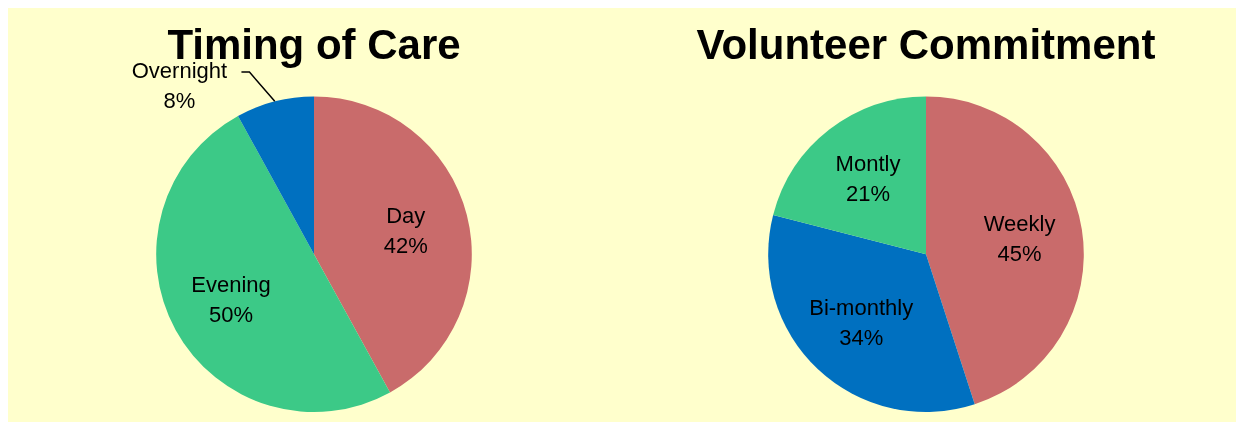 The image size is (1244, 430). What do you see at coordinates (231, 314) in the screenshot?
I see `data-label: 50%` at bounding box center [231, 314].